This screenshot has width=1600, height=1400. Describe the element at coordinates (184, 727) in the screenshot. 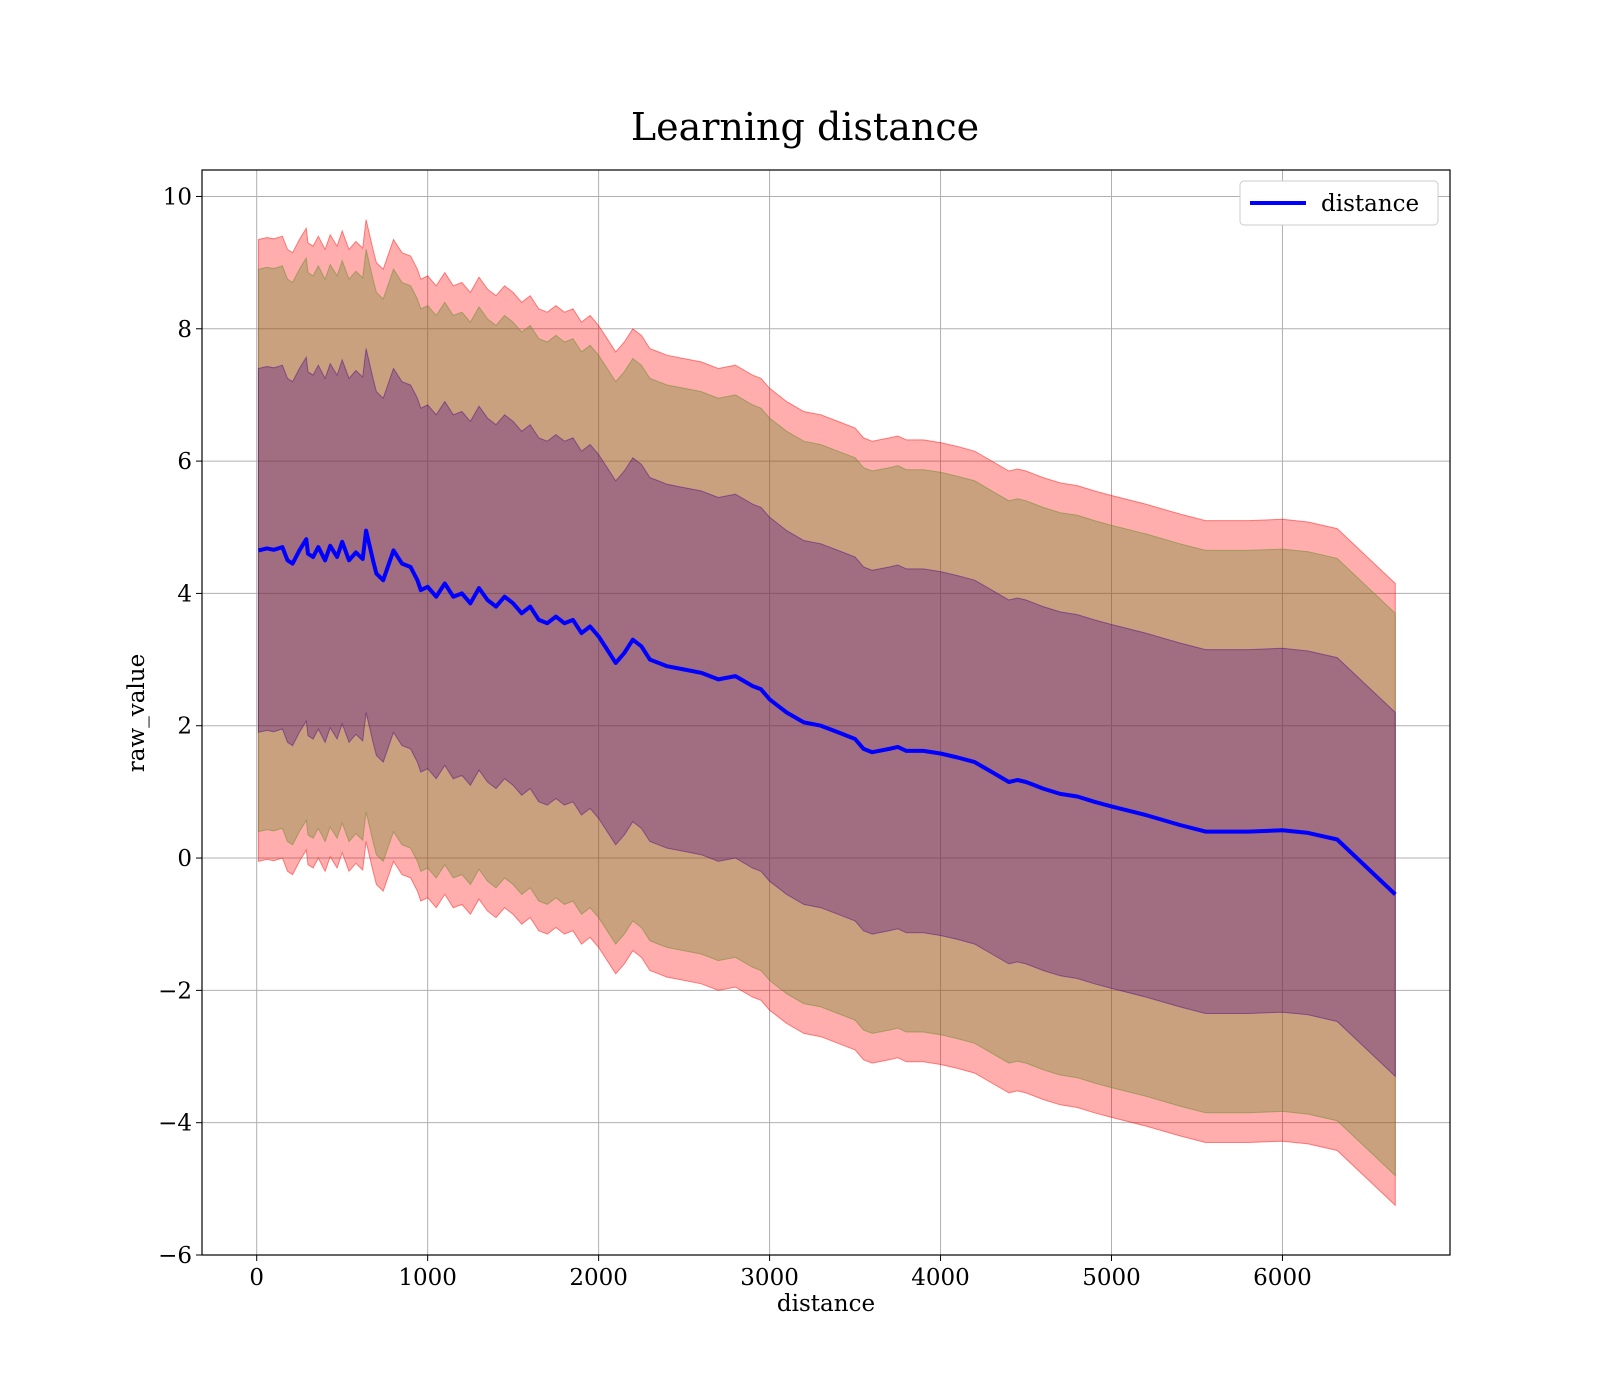

I see `y-tick-label-4: 2` at that location.